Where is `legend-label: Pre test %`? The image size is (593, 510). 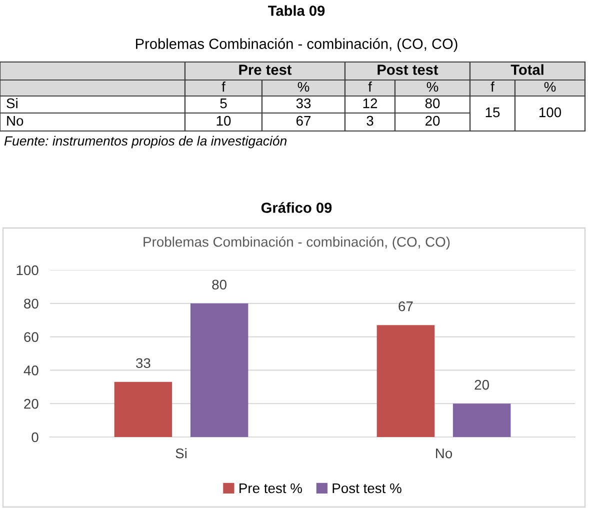 legend-label: Pre test % is located at coordinates (271, 488).